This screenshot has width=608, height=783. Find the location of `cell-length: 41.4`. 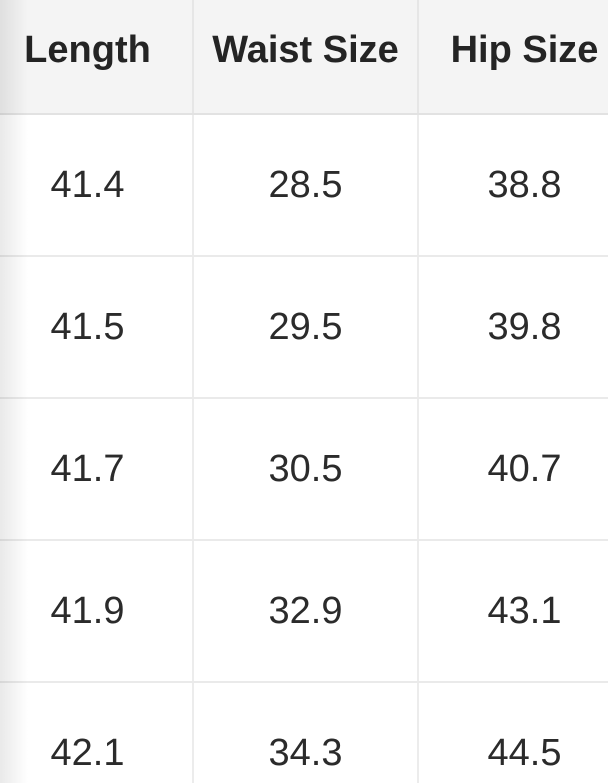

cell-length: 41.4 is located at coordinates (97, 185).